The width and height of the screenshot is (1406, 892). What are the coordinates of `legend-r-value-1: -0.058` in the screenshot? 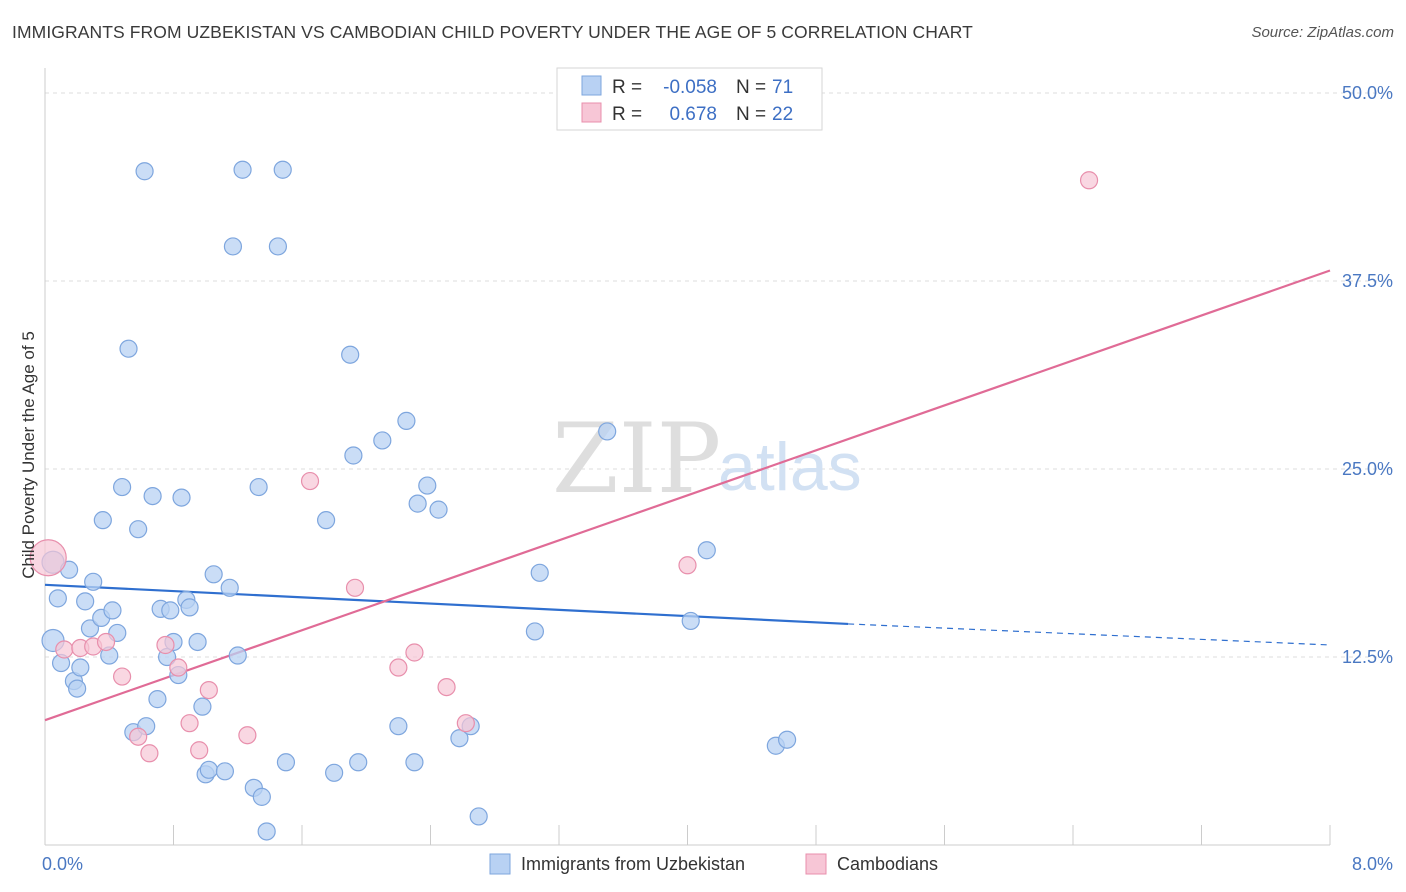 It's located at (690, 87).